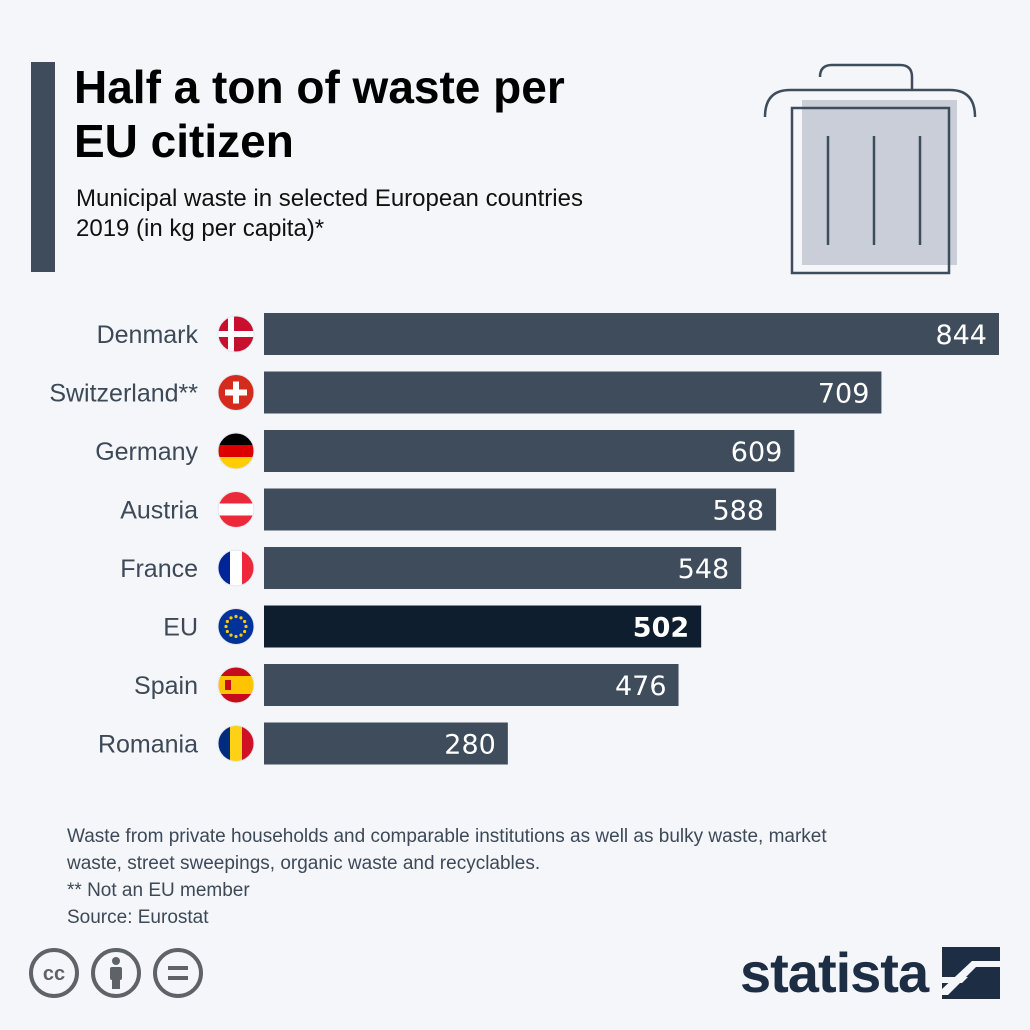 The width and height of the screenshot is (1030, 1030). What do you see at coordinates (236, 568) in the screenshot?
I see `flag-france-icon` at bounding box center [236, 568].